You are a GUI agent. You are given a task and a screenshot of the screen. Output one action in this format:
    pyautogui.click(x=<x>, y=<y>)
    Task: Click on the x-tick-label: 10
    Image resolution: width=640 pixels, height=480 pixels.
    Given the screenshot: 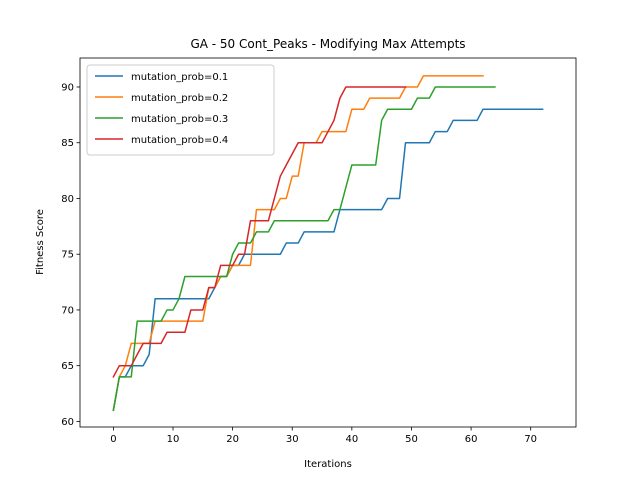 What is the action you would take?
    pyautogui.click(x=173, y=439)
    